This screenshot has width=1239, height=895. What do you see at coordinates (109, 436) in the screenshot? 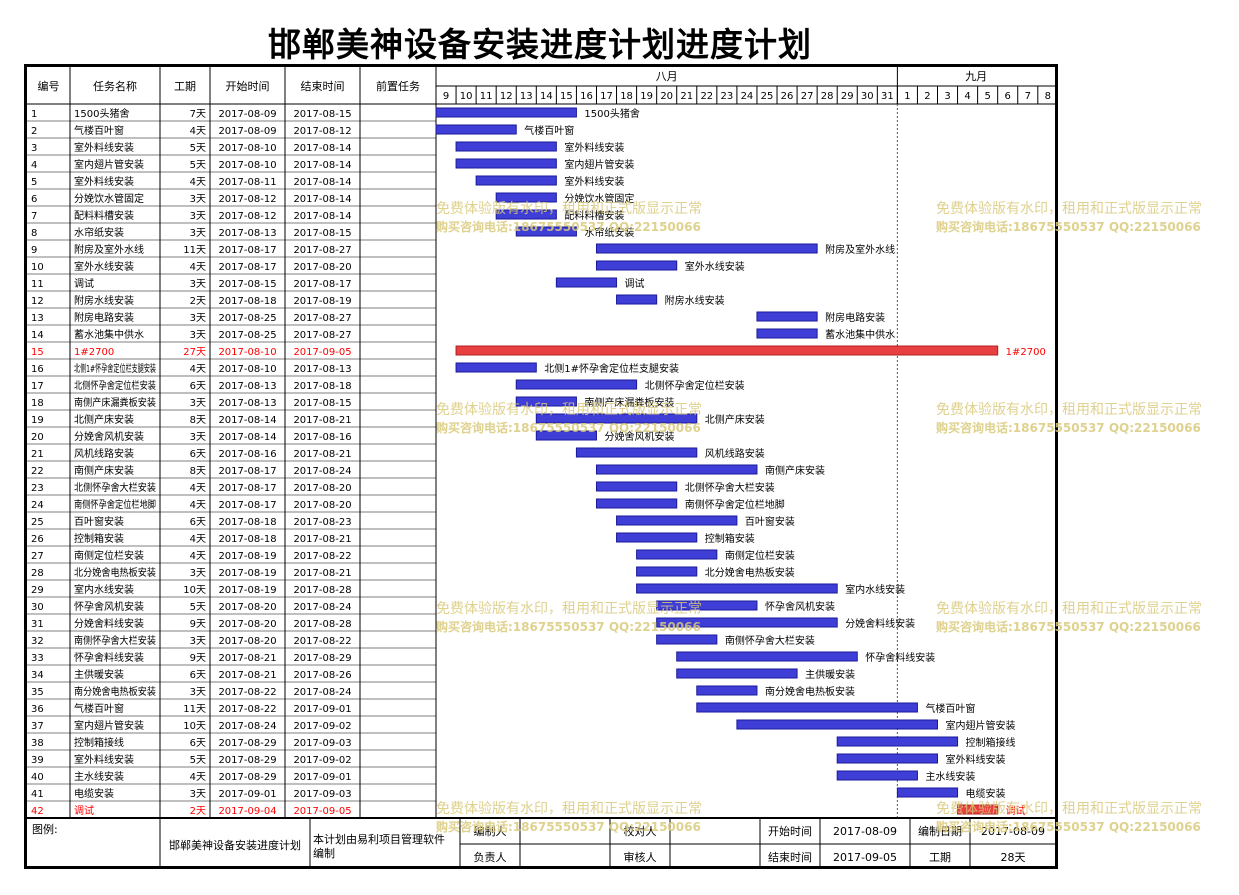
I see `task-name: 分娩舍风机安装` at bounding box center [109, 436].